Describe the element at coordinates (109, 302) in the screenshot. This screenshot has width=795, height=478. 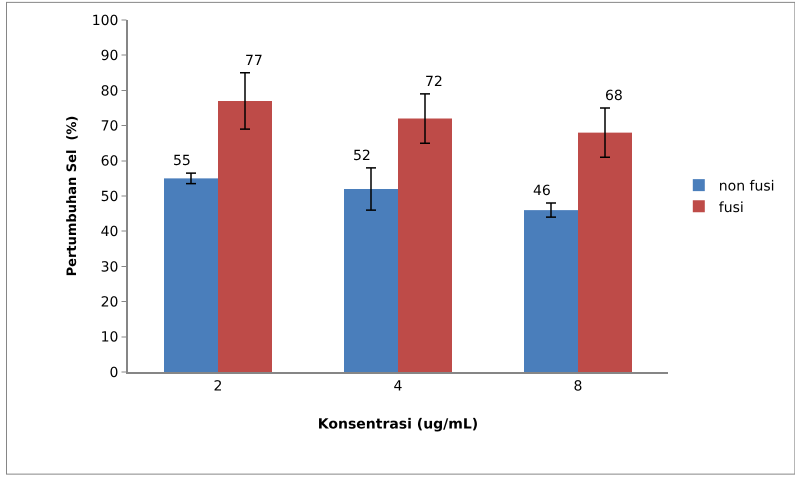
I see `y-tick-label: 20` at that location.